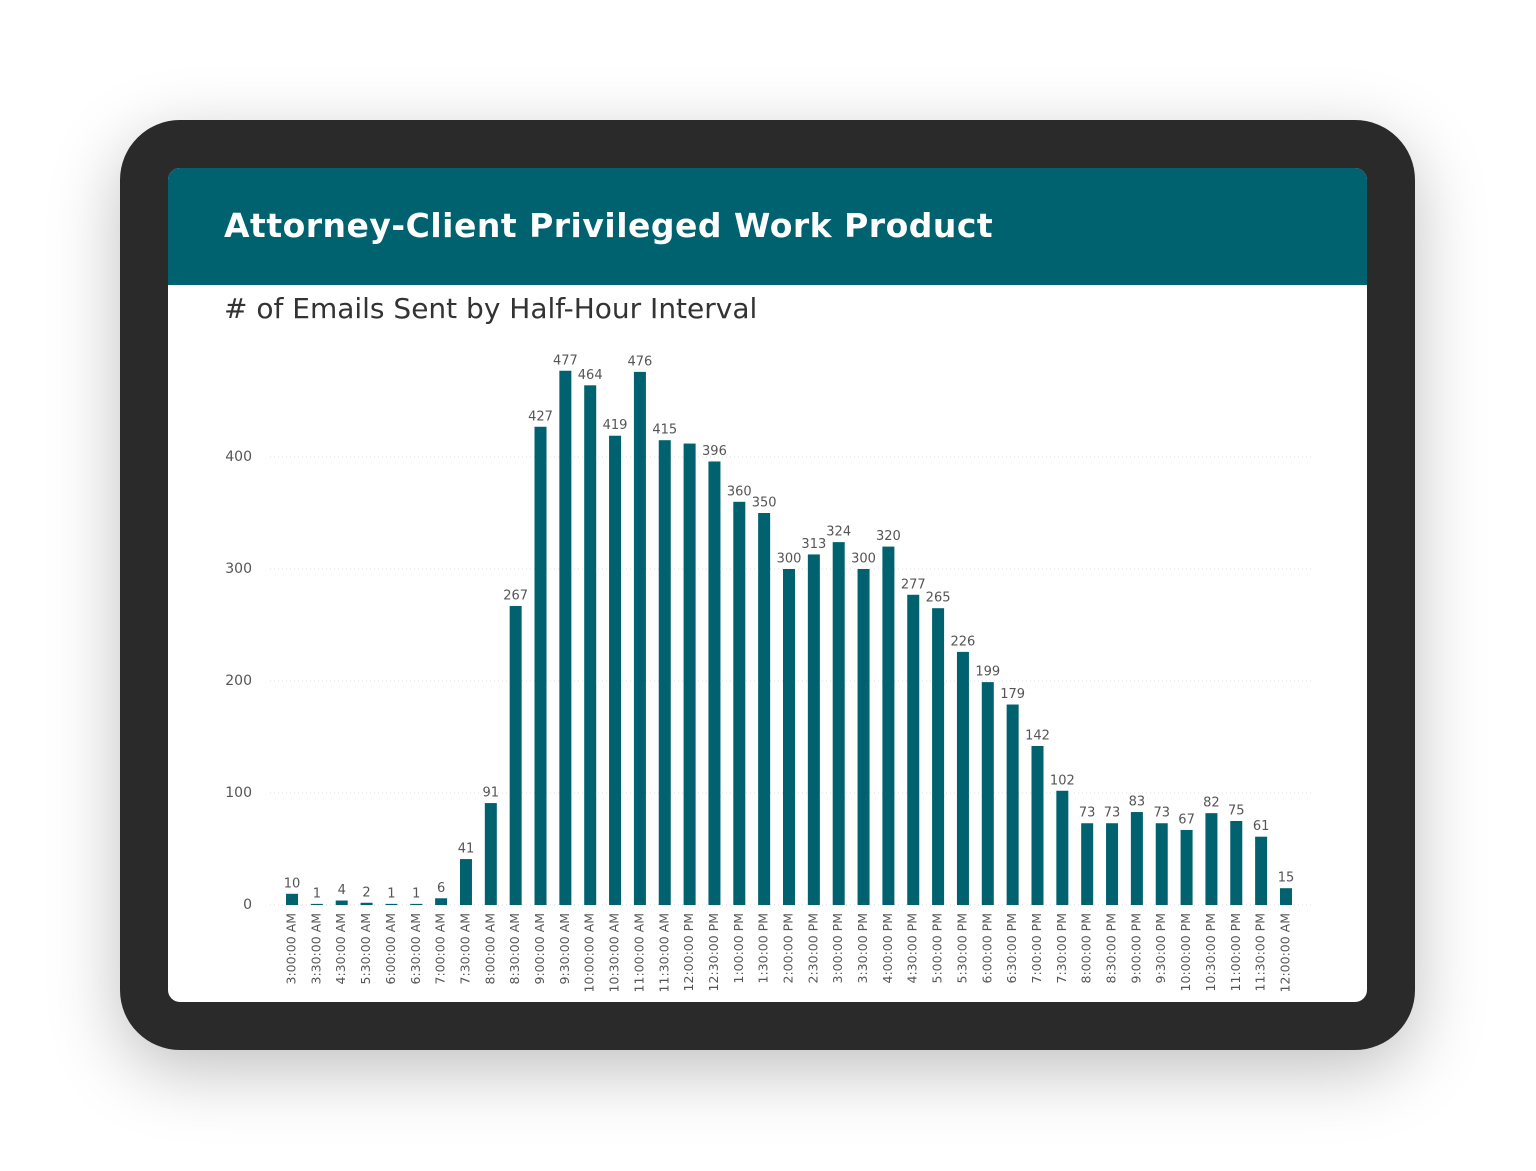 This screenshot has height=1171, width=1536. Describe the element at coordinates (365, 949) in the screenshot. I see `x-tick-label: 5:30:00 AM` at that location.